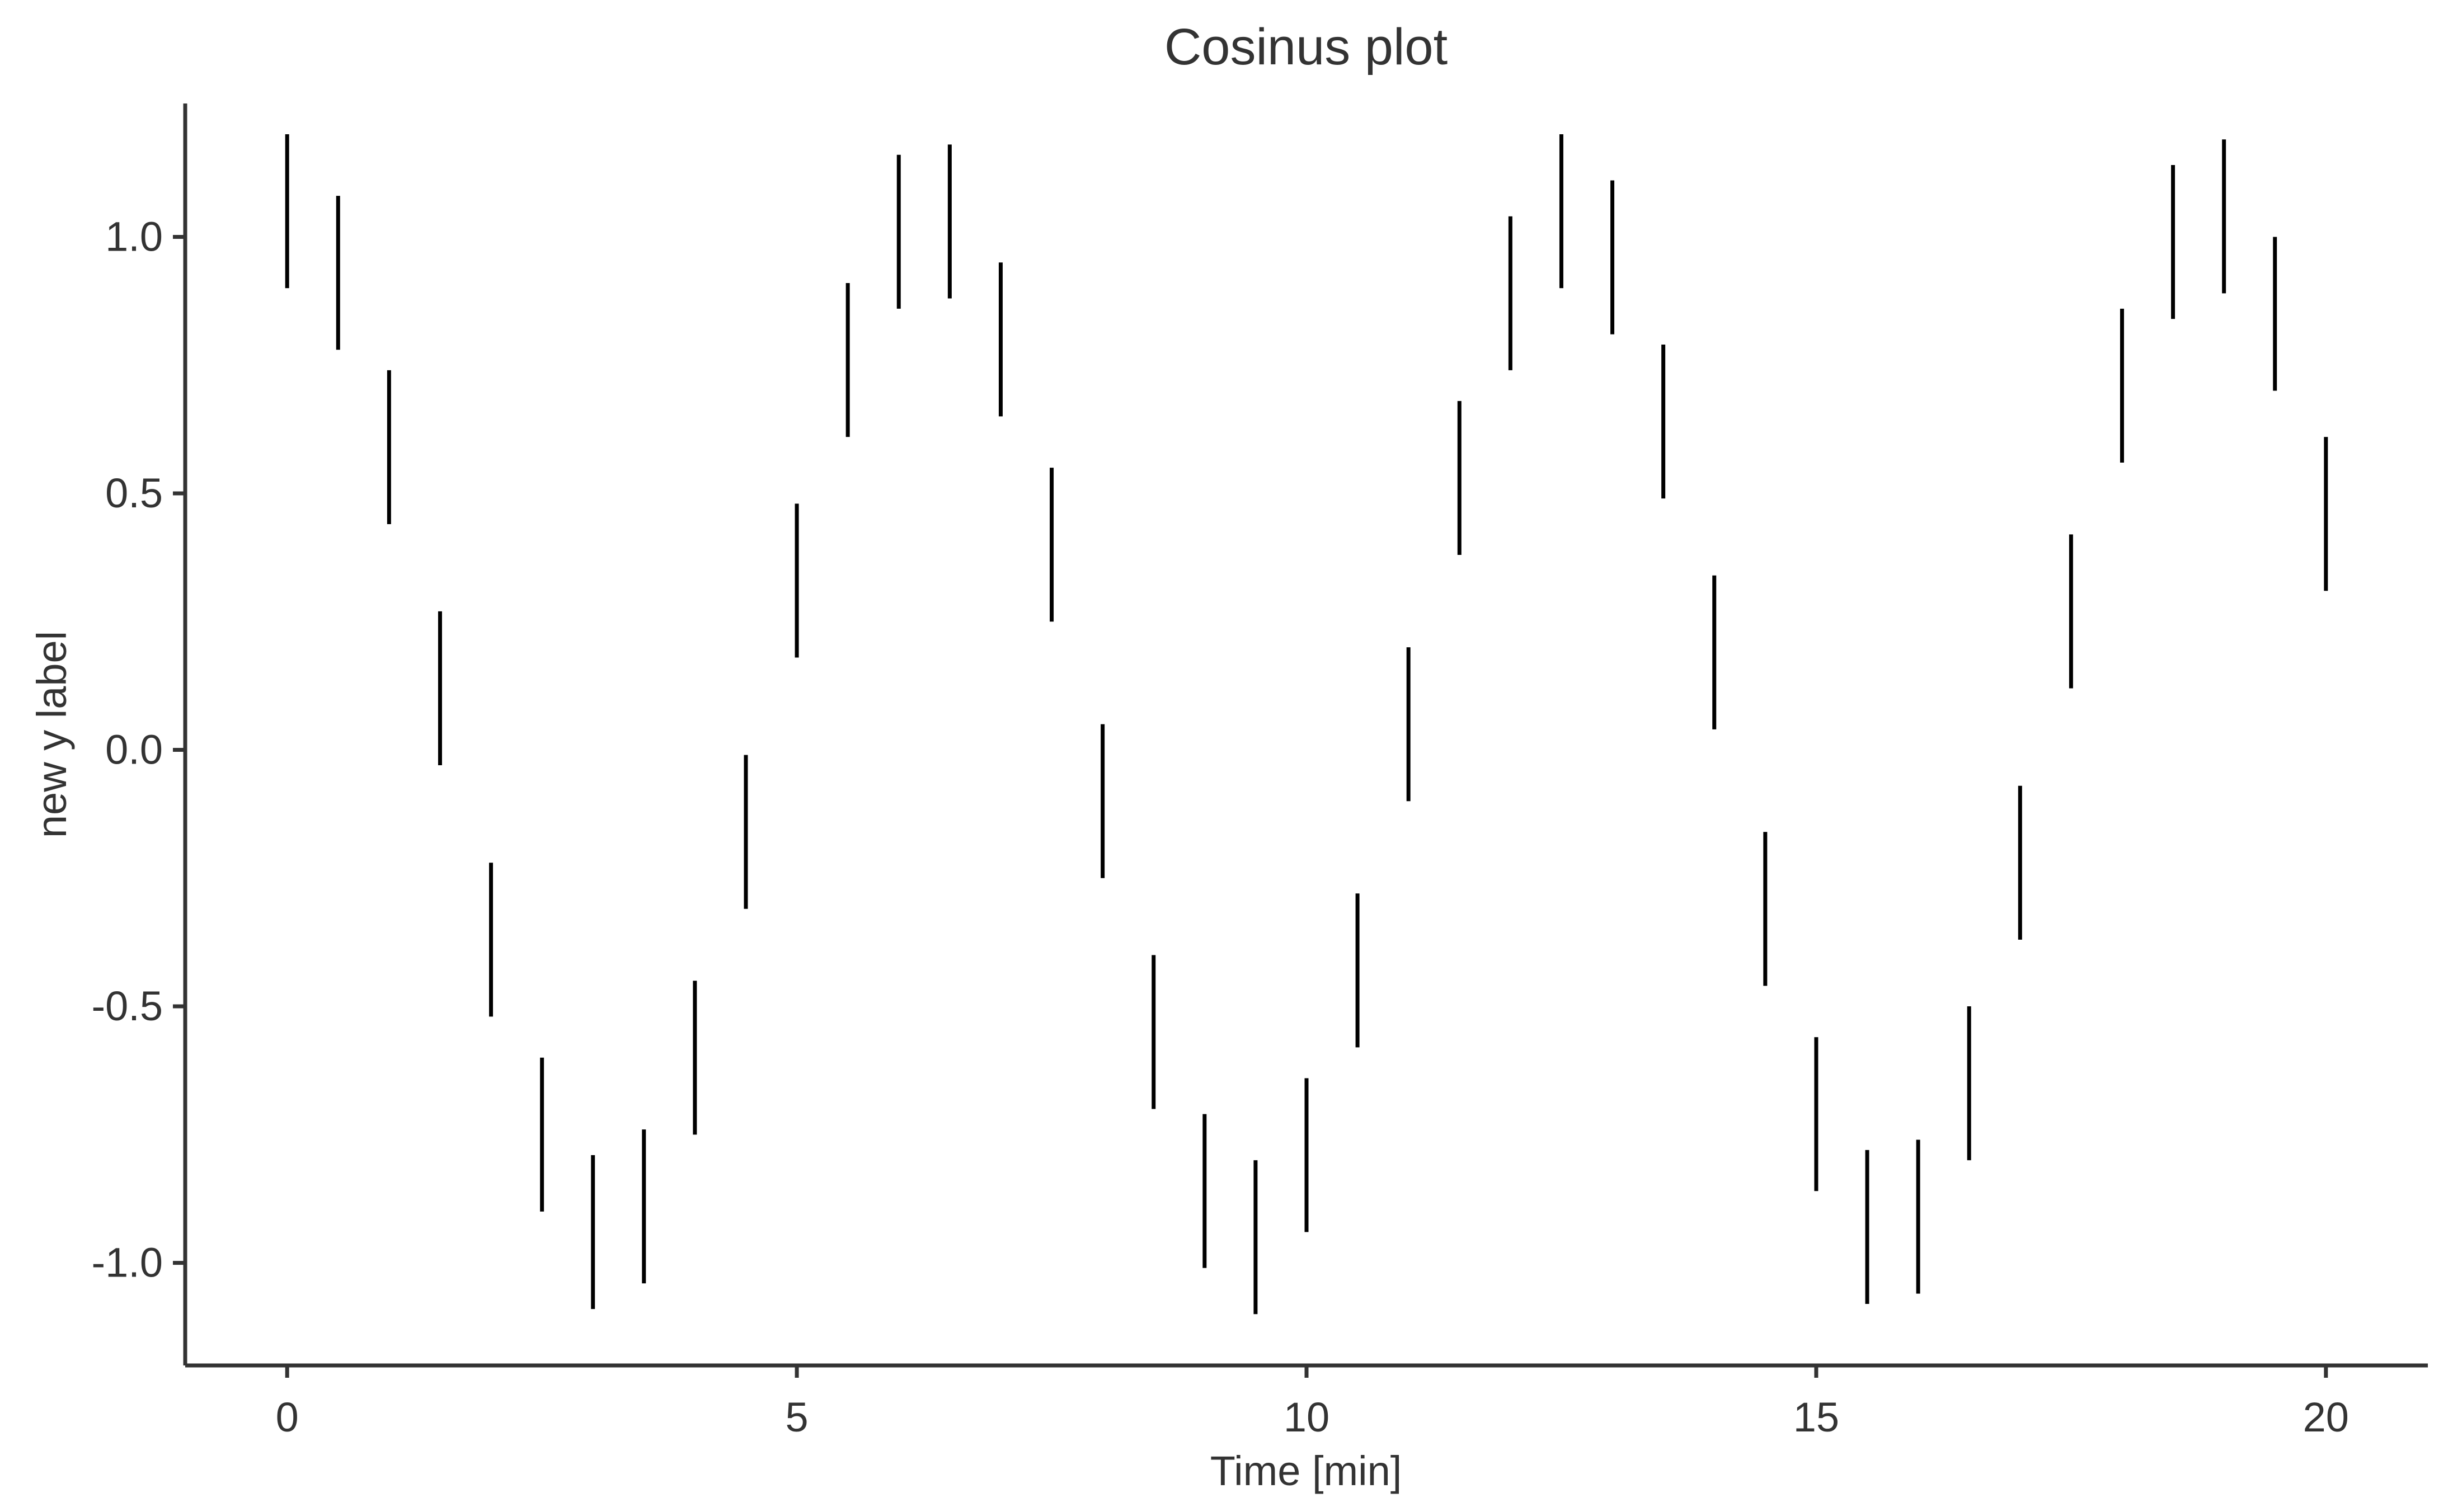  What do you see at coordinates (1306, 1471) in the screenshot?
I see `x-axis-label: Time [min]` at bounding box center [1306, 1471].